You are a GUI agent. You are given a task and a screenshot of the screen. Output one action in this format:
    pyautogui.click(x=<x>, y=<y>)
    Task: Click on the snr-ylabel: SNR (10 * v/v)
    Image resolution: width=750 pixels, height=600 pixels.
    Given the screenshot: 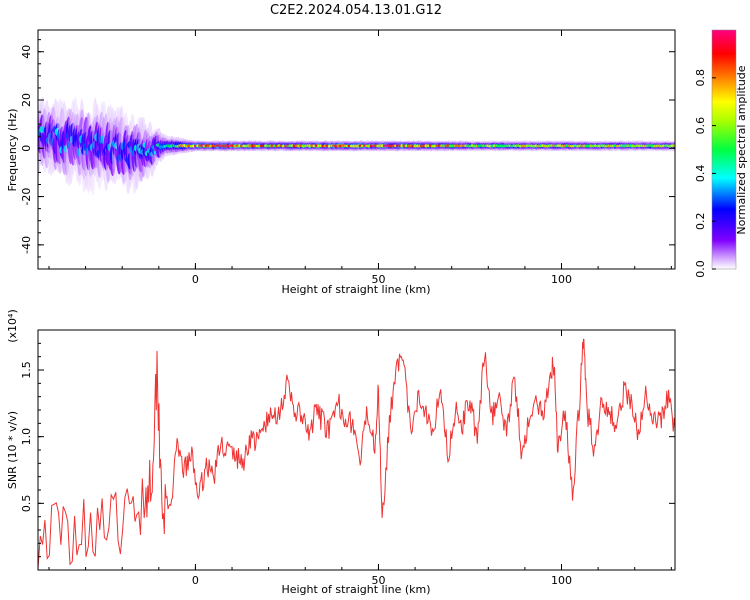 What is the action you would take?
    pyautogui.click(x=12, y=450)
    